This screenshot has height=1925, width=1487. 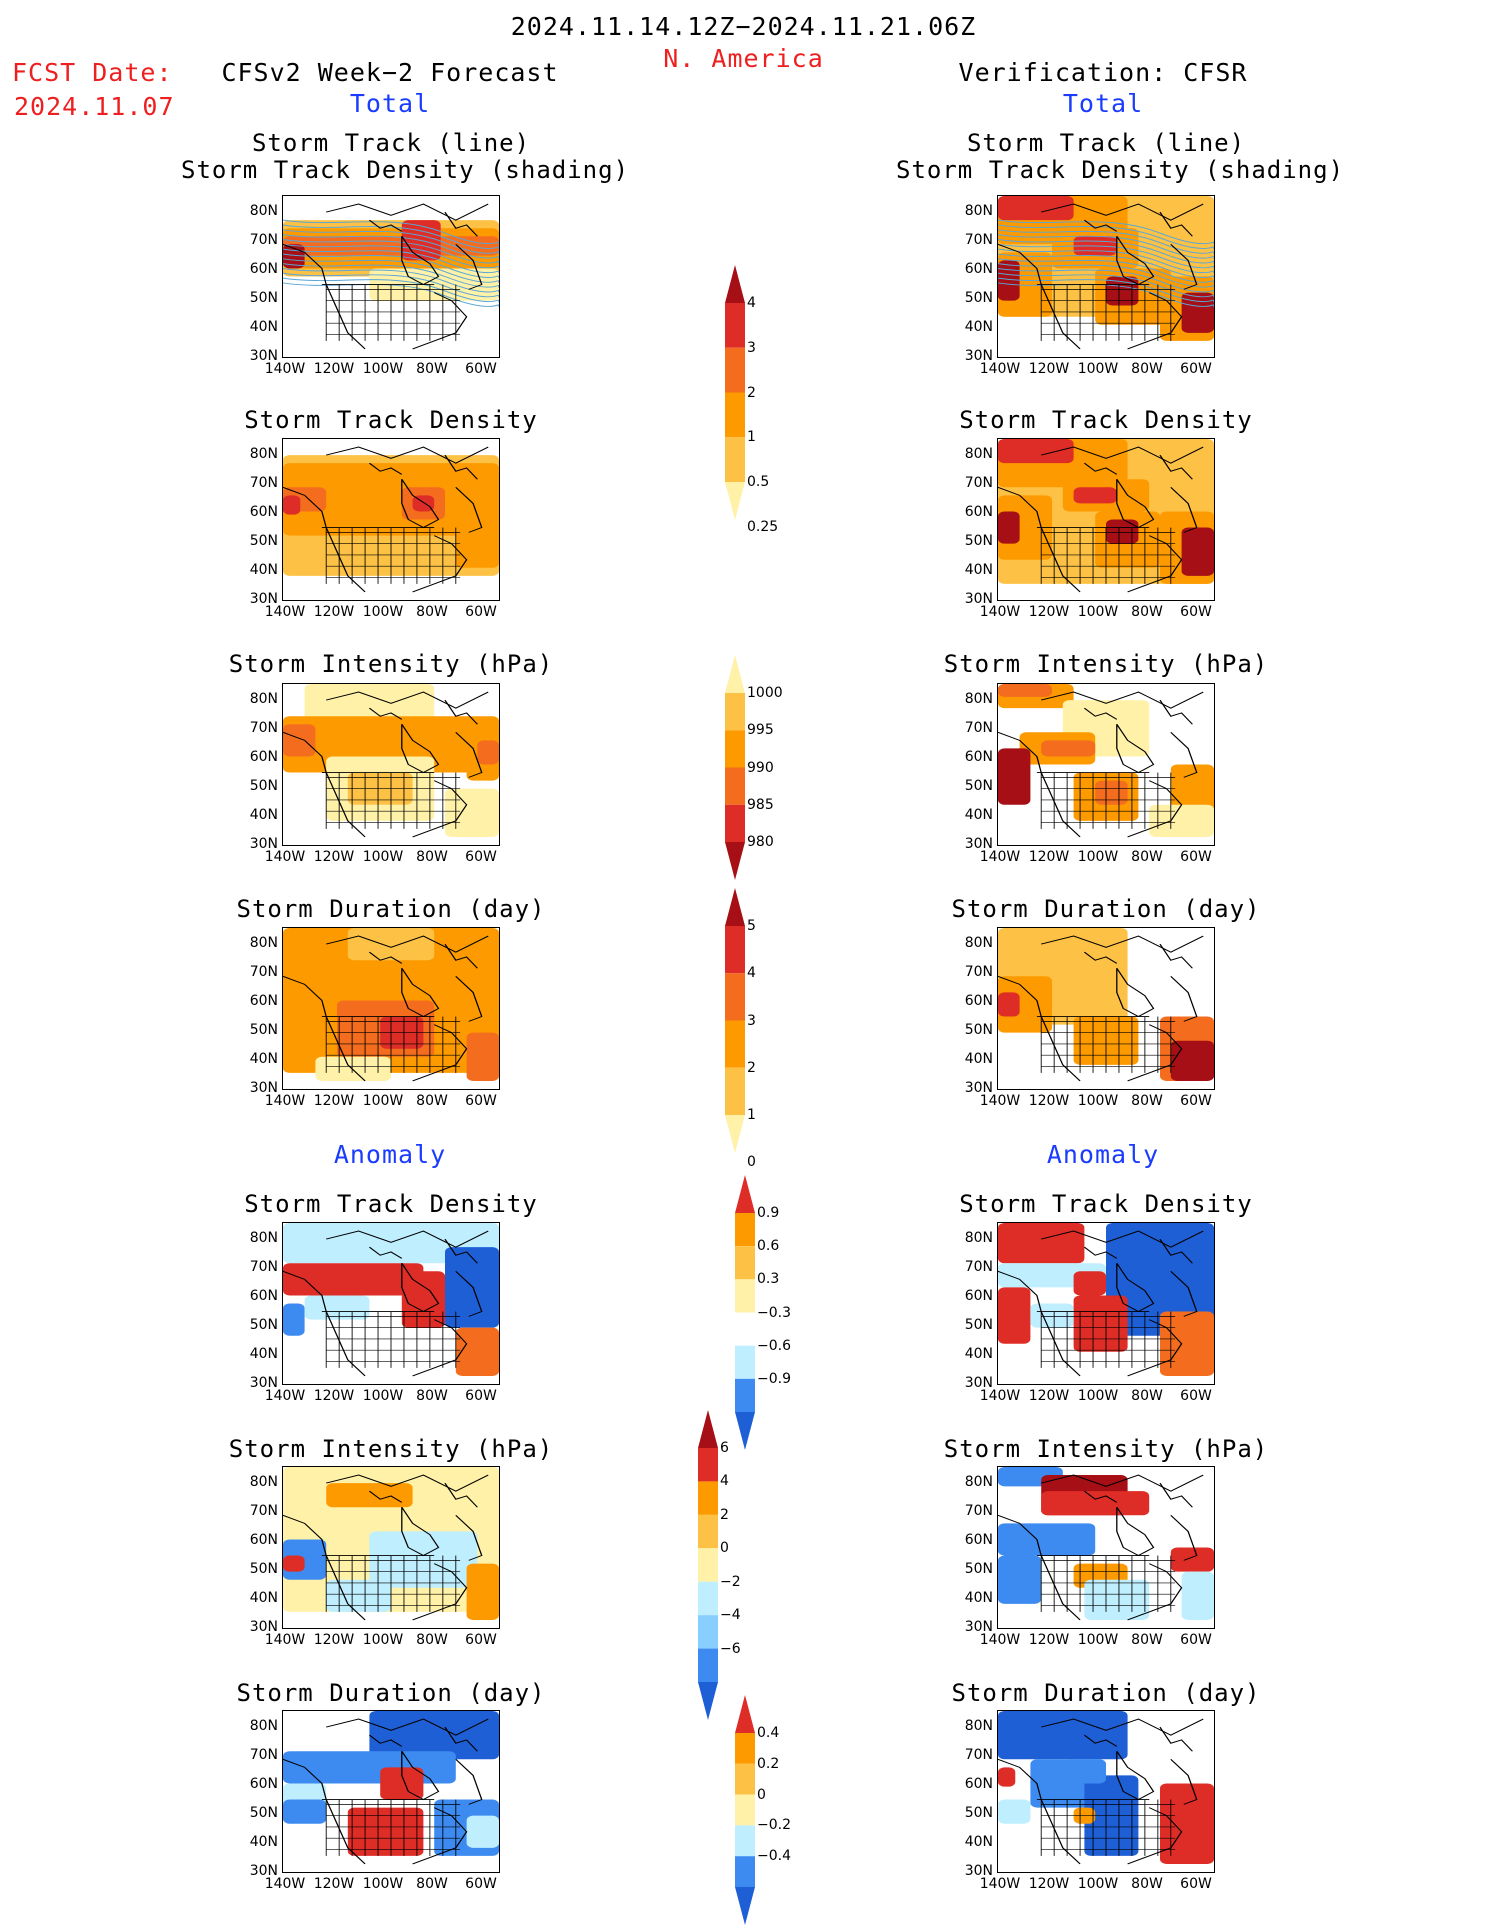 What do you see at coordinates (94, 106) in the screenshot?
I see `fcst-date-value: 2024.11.07` at bounding box center [94, 106].